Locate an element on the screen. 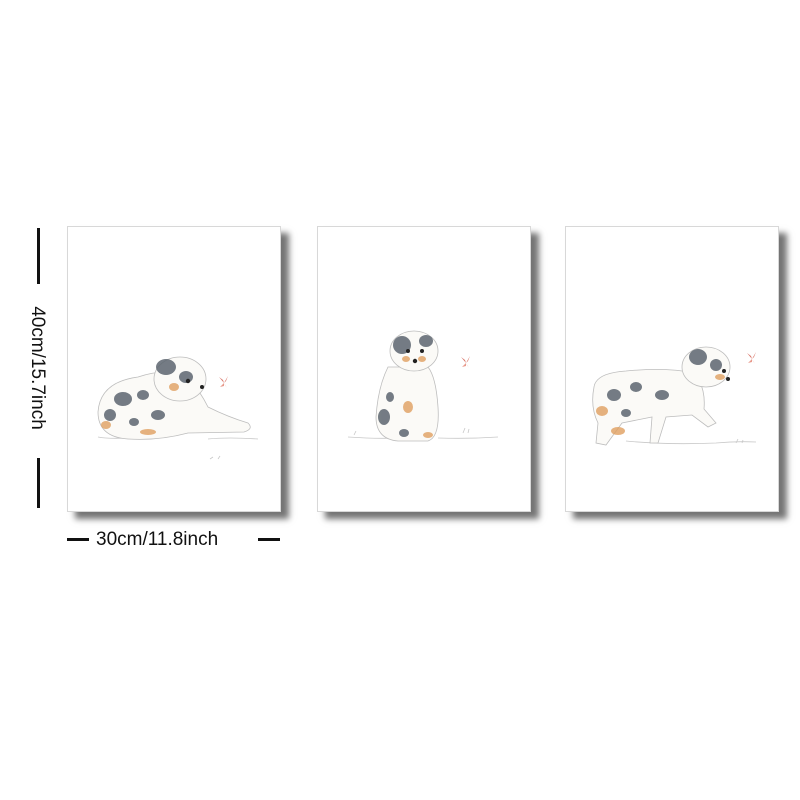  width-dimension-label: 30cm/11.8inch is located at coordinates (157, 539).